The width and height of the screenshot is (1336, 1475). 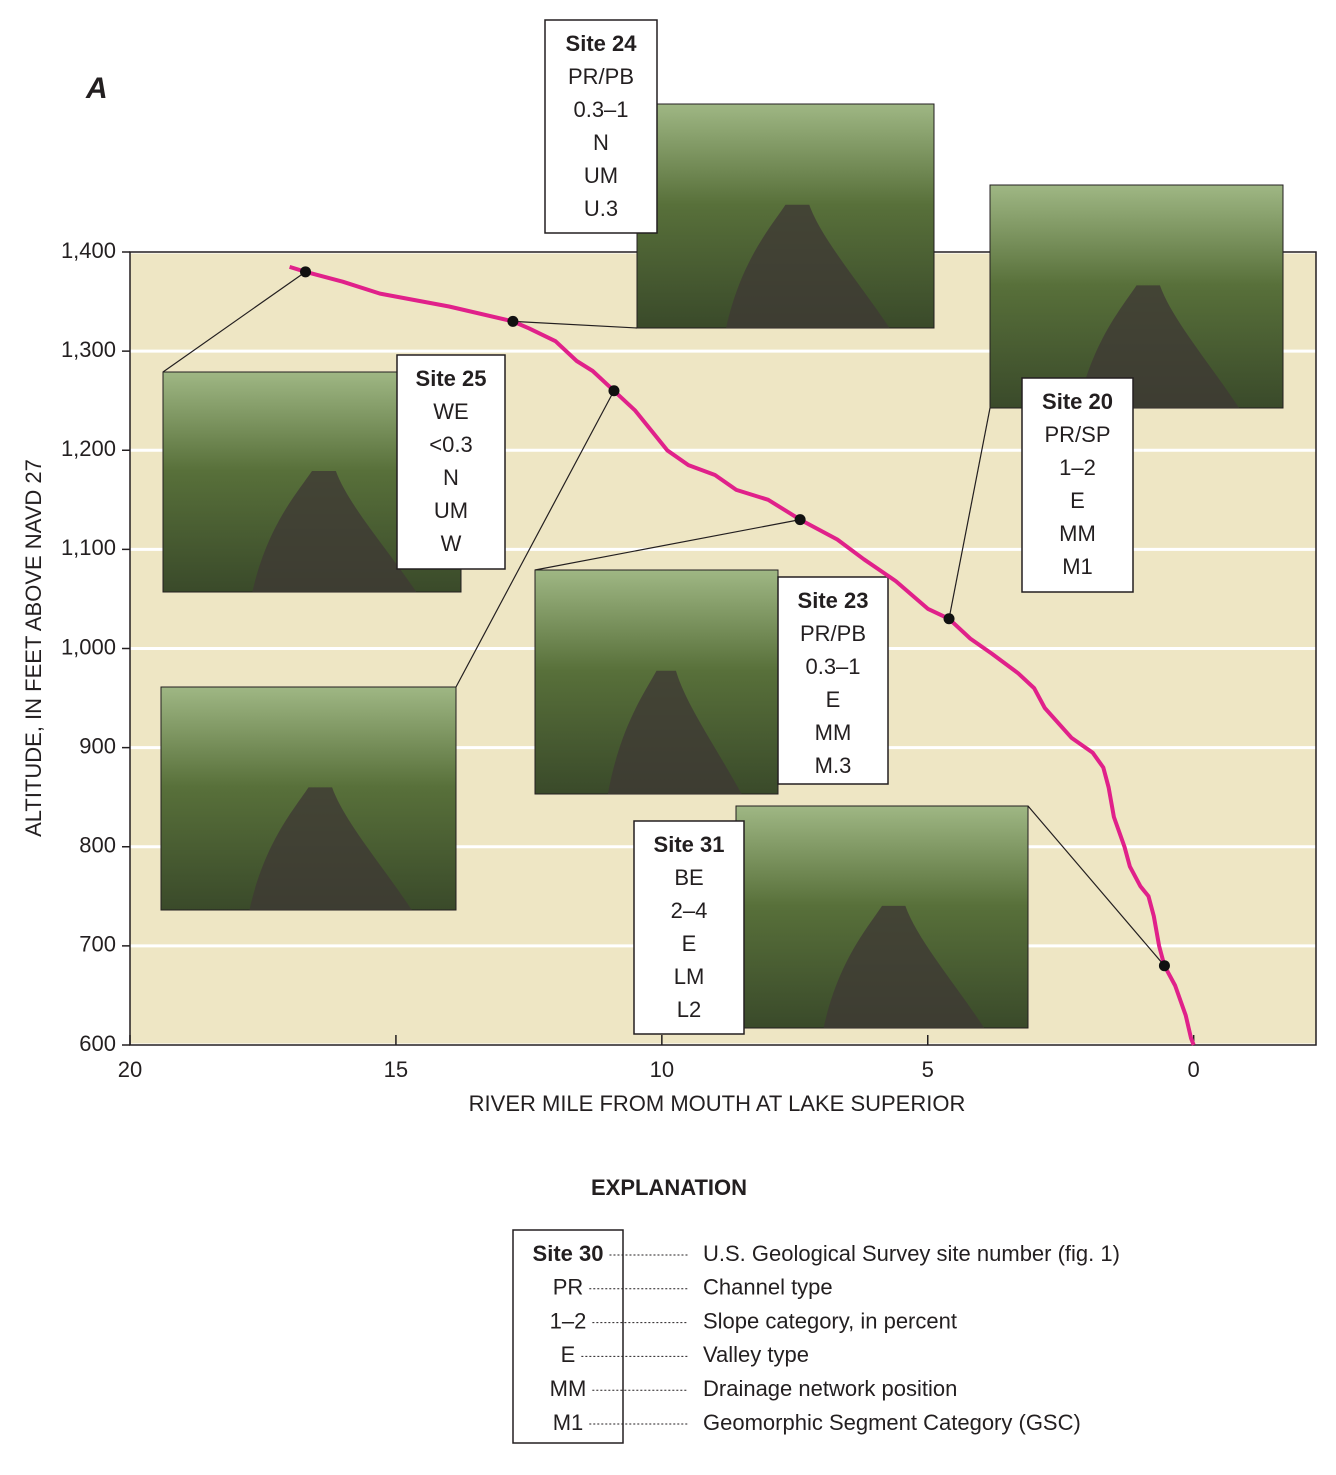 What do you see at coordinates (833, 600) in the screenshot?
I see `site-label: Site 23` at bounding box center [833, 600].